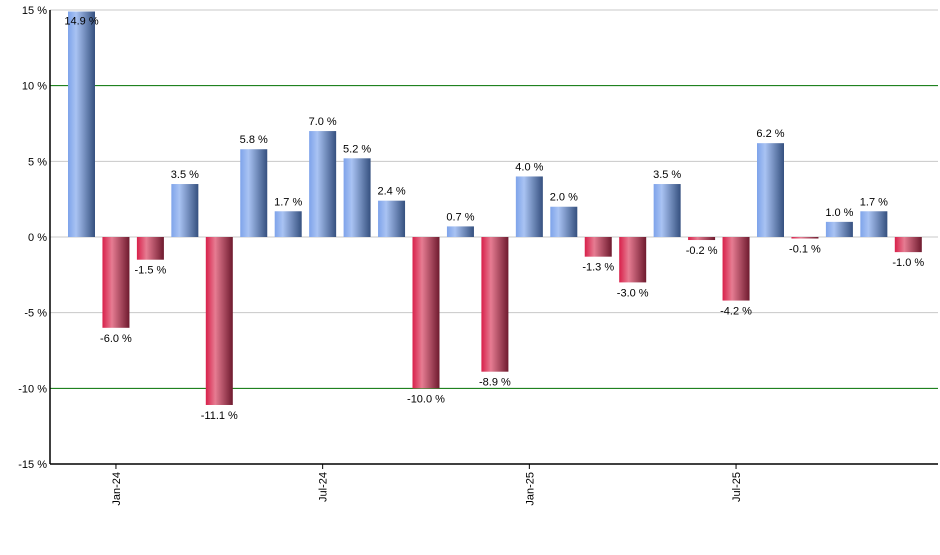 This screenshot has width=940, height=555. Describe the element at coordinates (116, 339) in the screenshot. I see `data-label: -6.0 %` at that location.